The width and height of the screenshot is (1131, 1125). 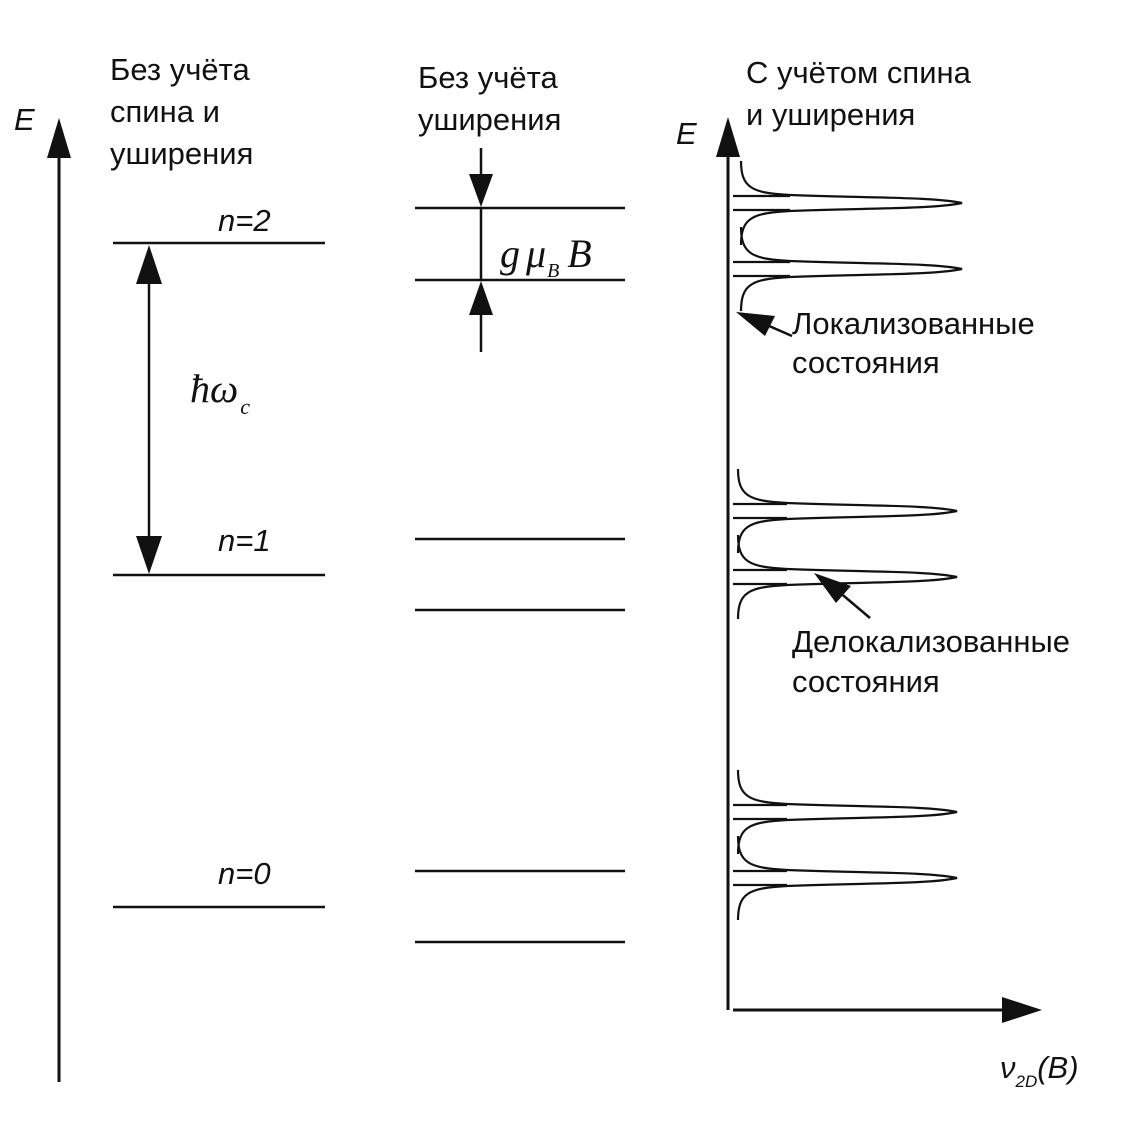 I want to click on zeeman-arrow-bottom-head, so click(x=481, y=298).